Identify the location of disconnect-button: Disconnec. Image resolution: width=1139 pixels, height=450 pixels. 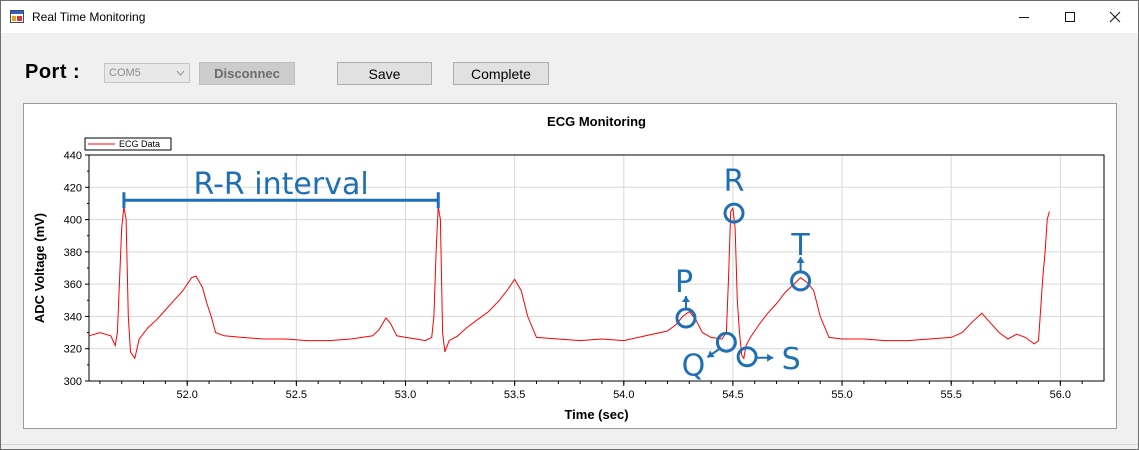
(247, 73).